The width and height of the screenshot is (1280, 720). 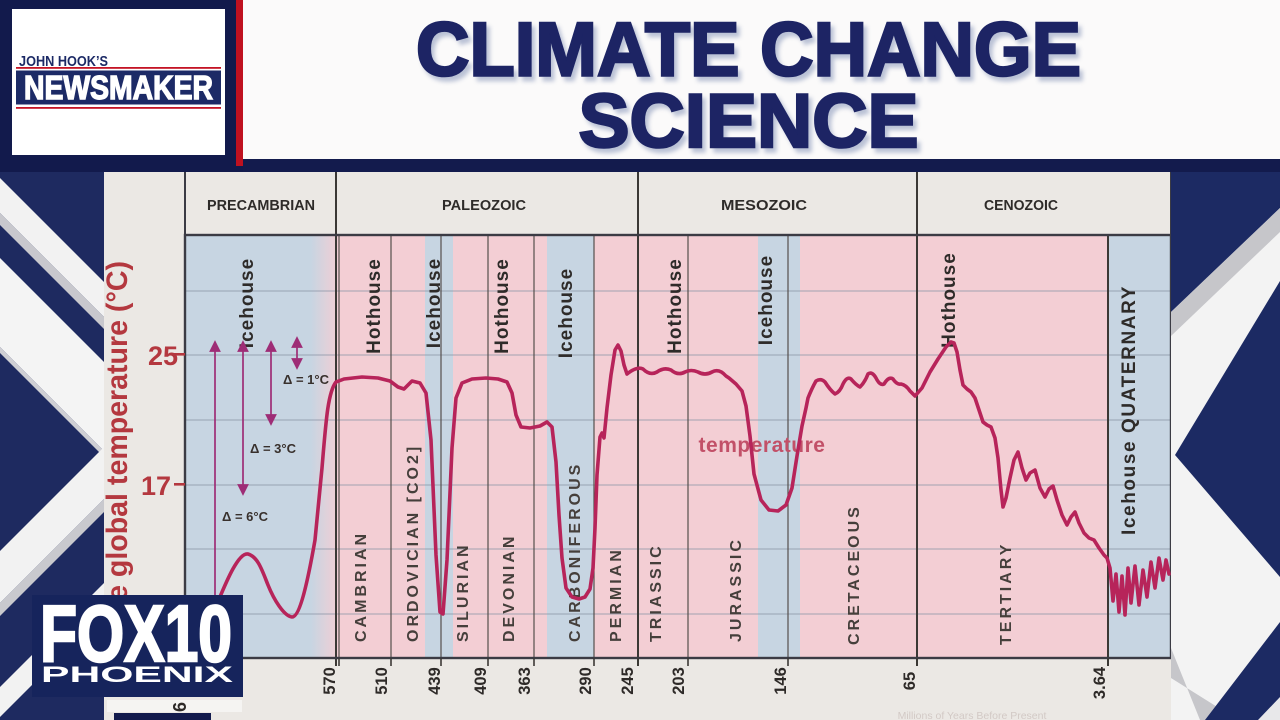 I want to click on svg-text: TERTIARY, so click(x=1006, y=593).